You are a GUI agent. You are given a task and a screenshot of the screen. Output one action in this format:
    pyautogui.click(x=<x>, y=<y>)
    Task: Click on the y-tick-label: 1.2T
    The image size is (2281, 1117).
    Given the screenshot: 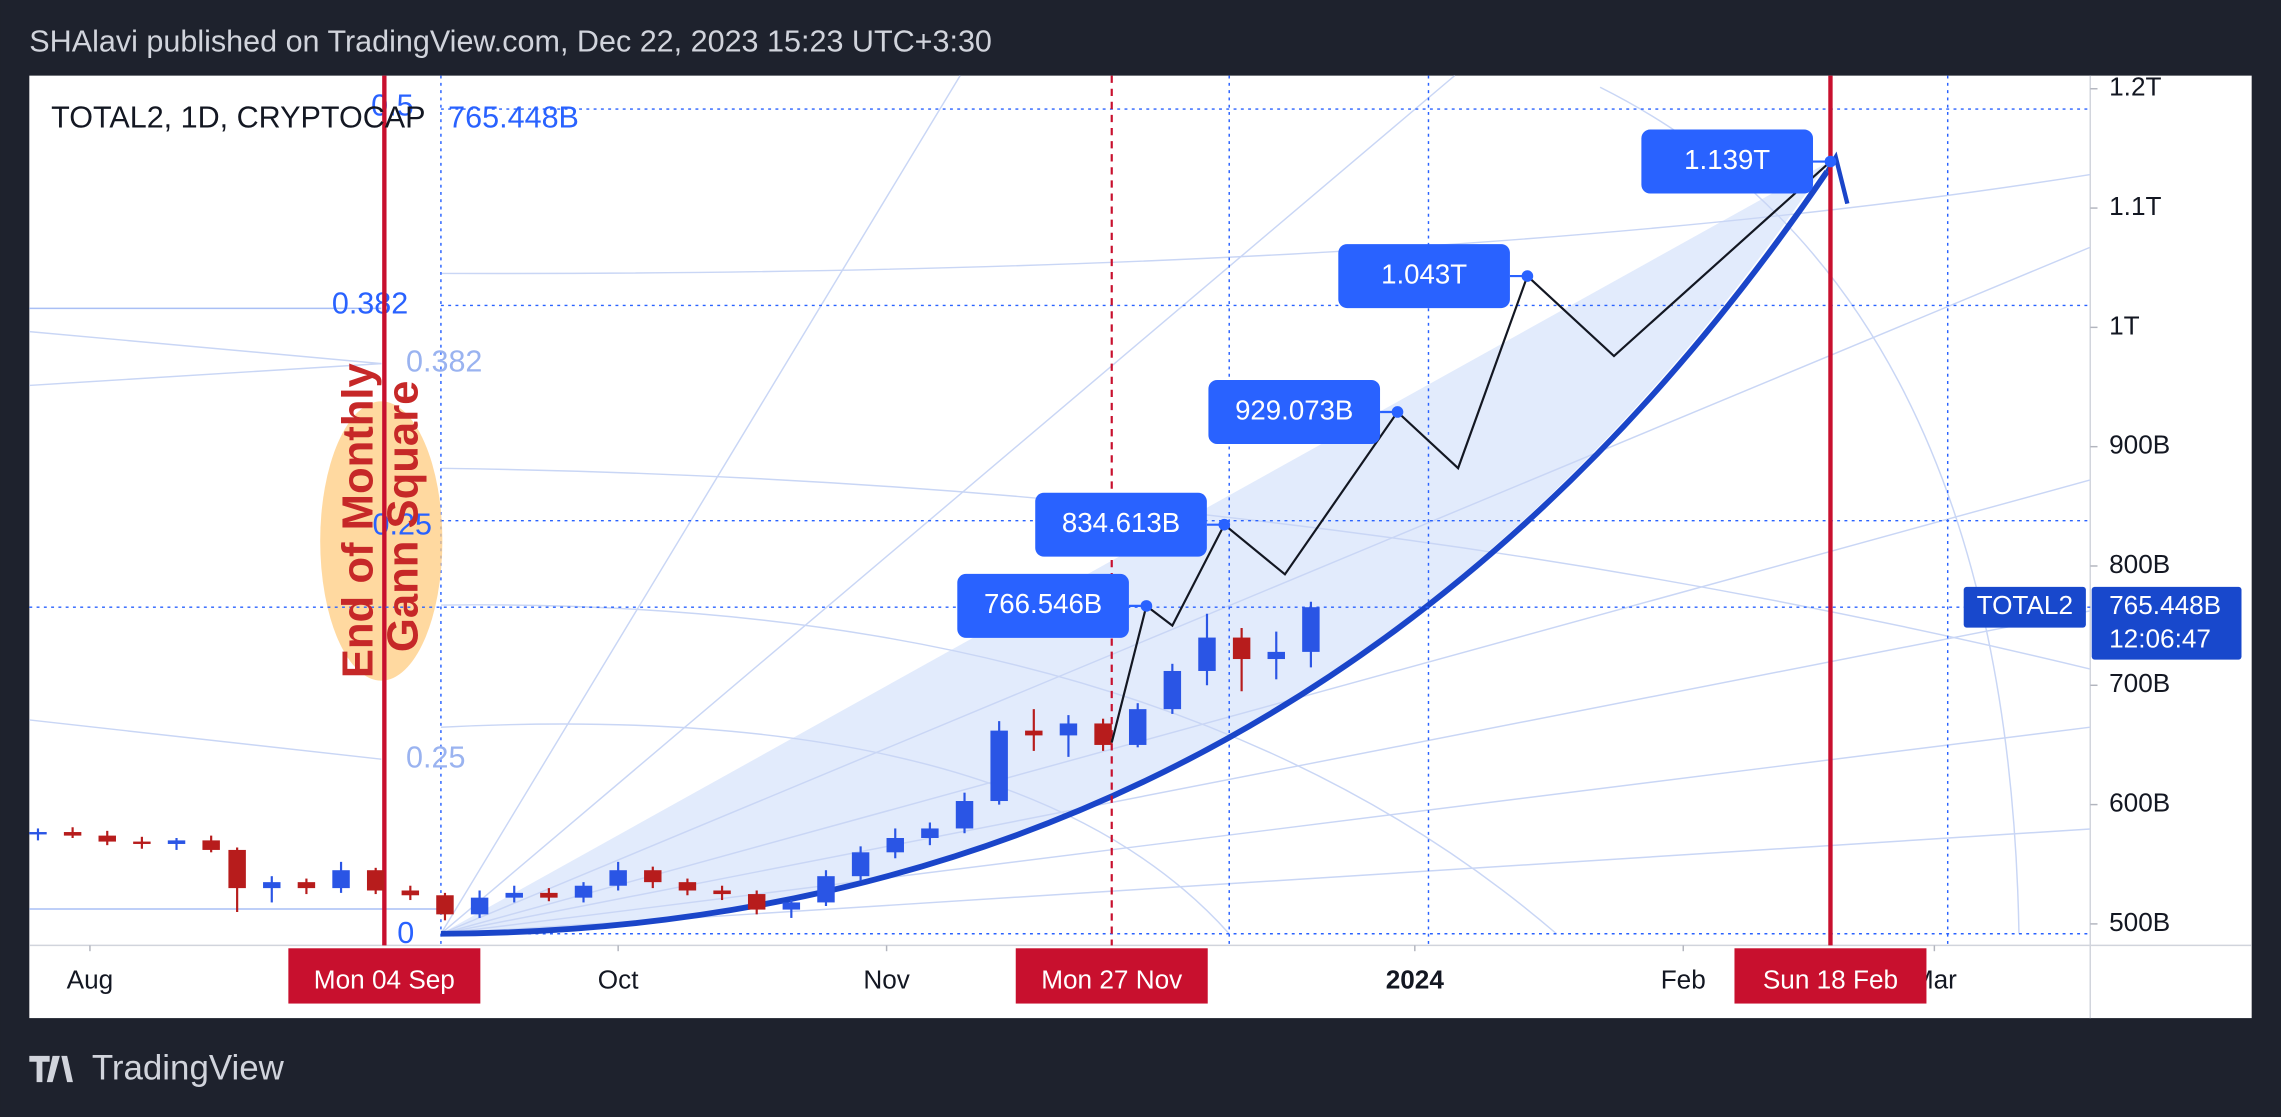 What is the action you would take?
    pyautogui.click(x=2135, y=87)
    